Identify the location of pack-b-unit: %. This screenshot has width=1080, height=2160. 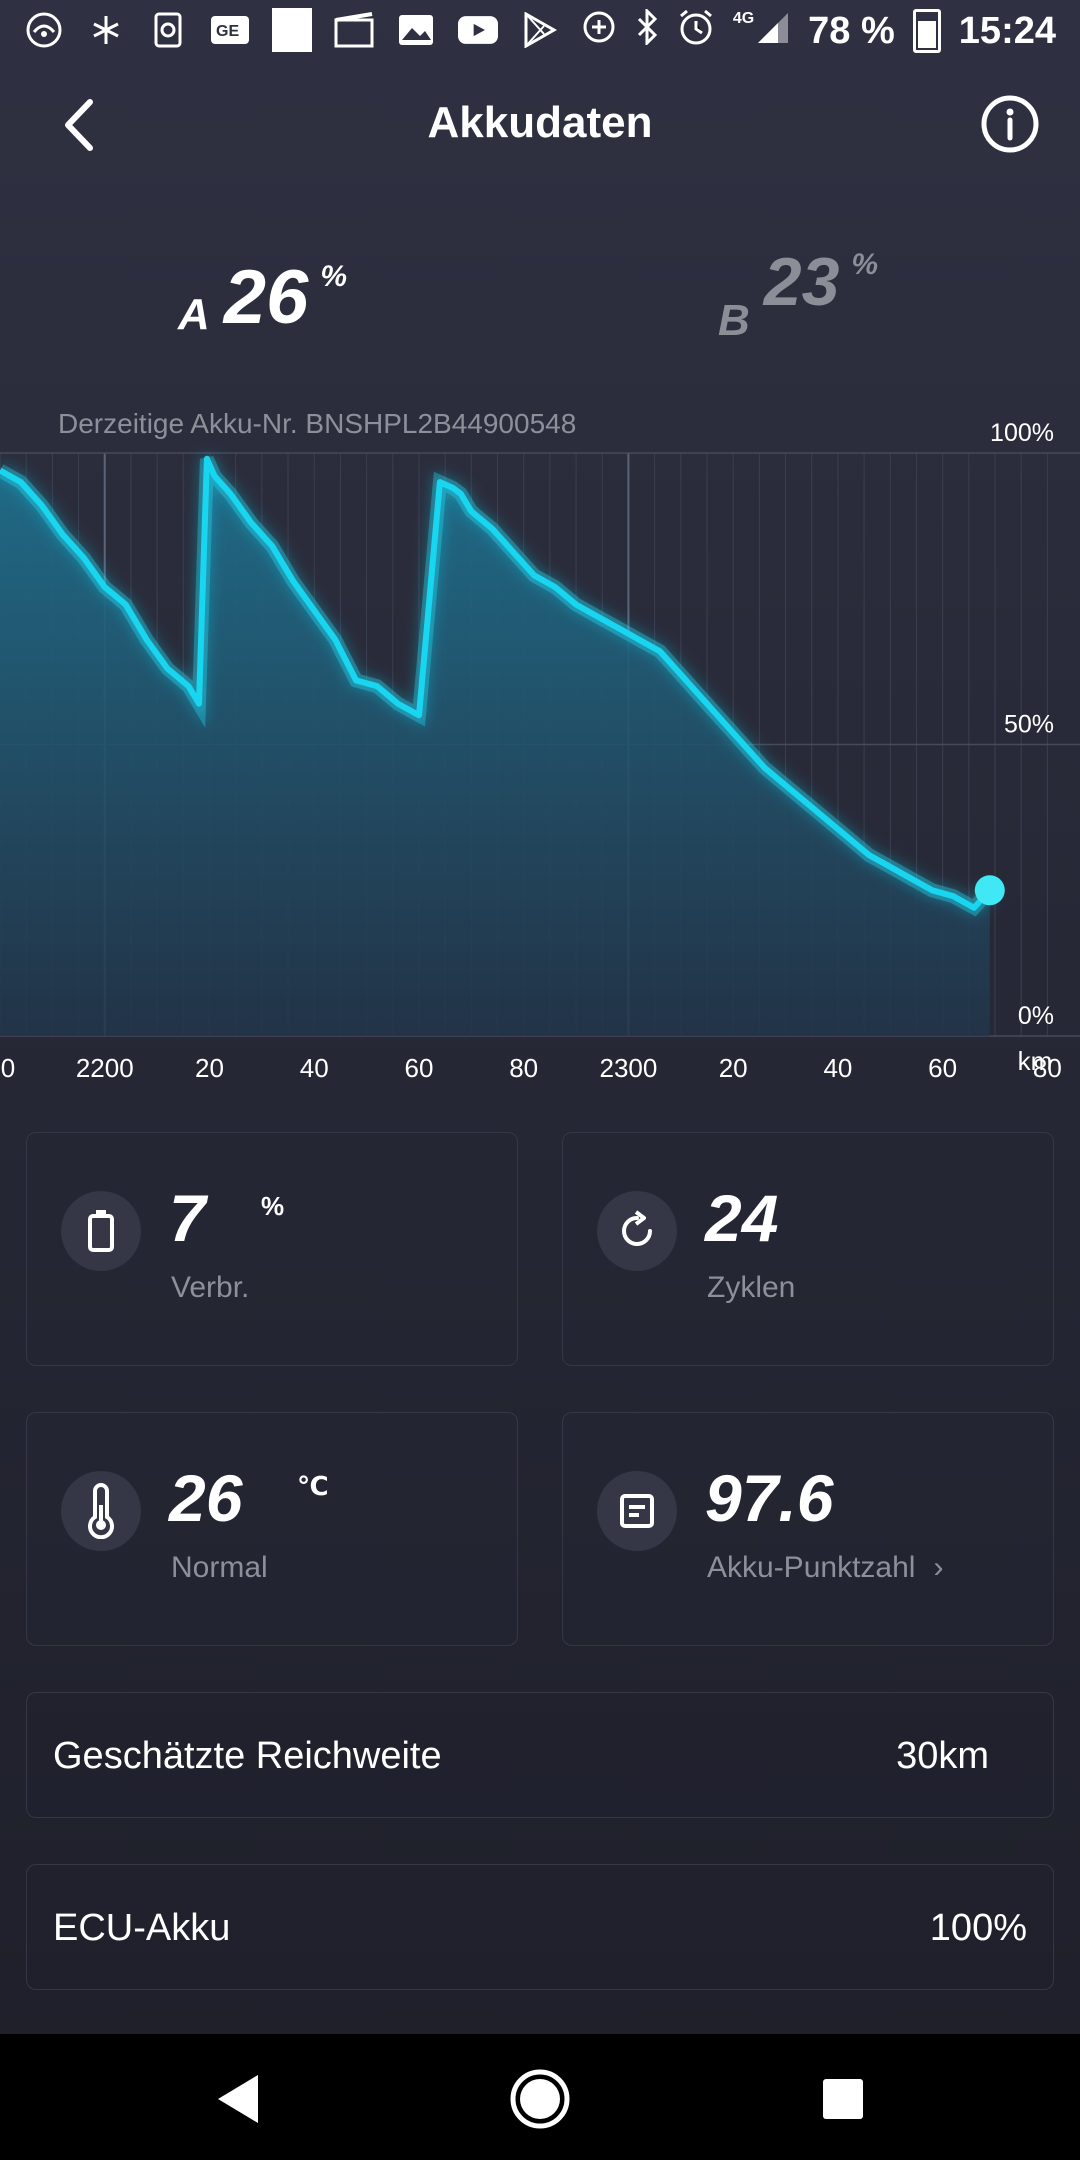
(865, 264).